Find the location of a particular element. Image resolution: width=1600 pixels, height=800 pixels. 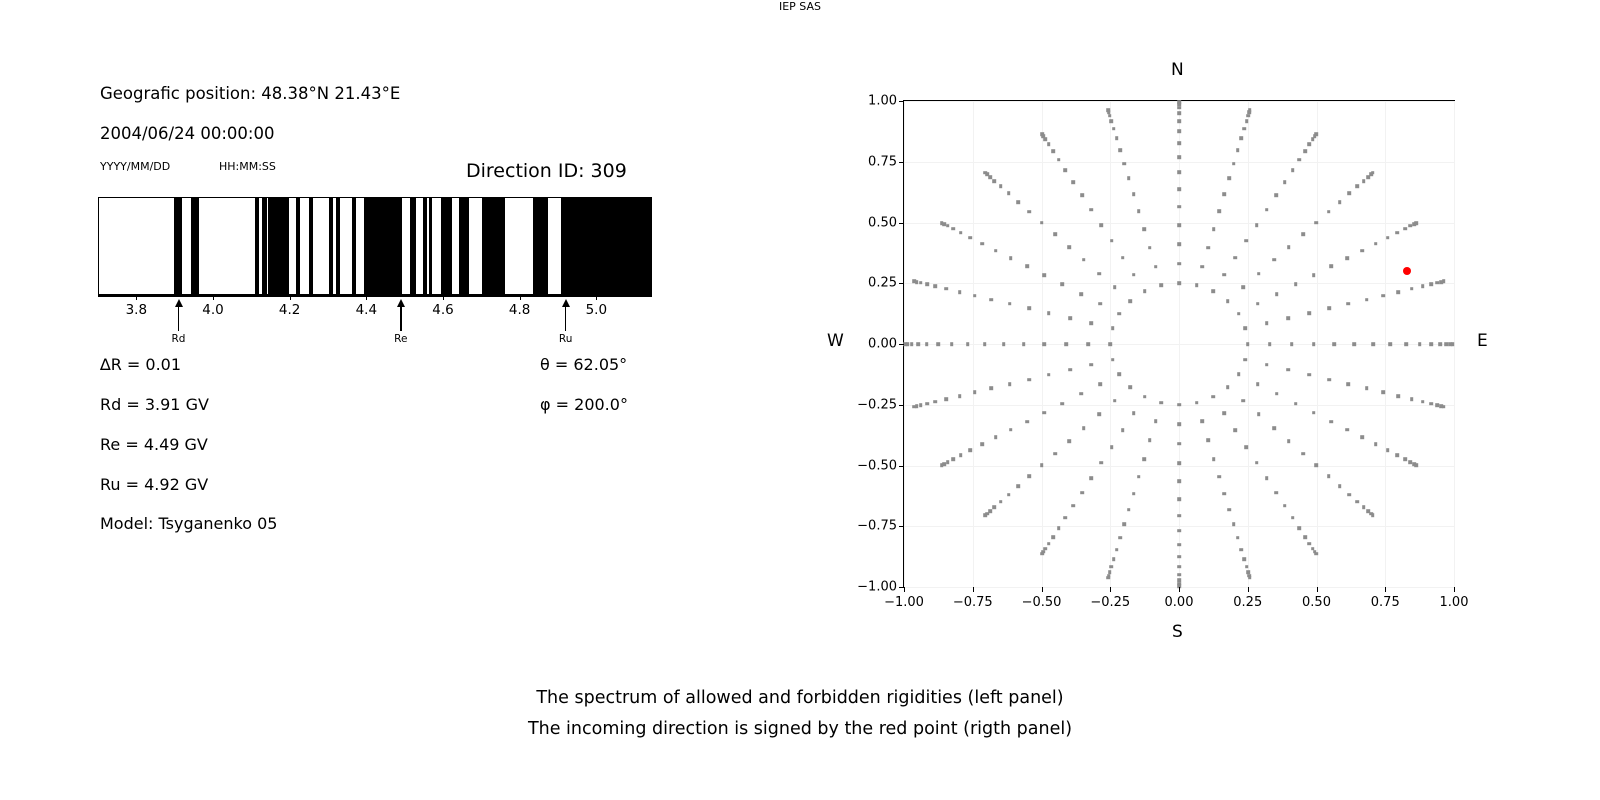

date-format-label: YYYY/MM/DD is located at coordinates (135, 166).